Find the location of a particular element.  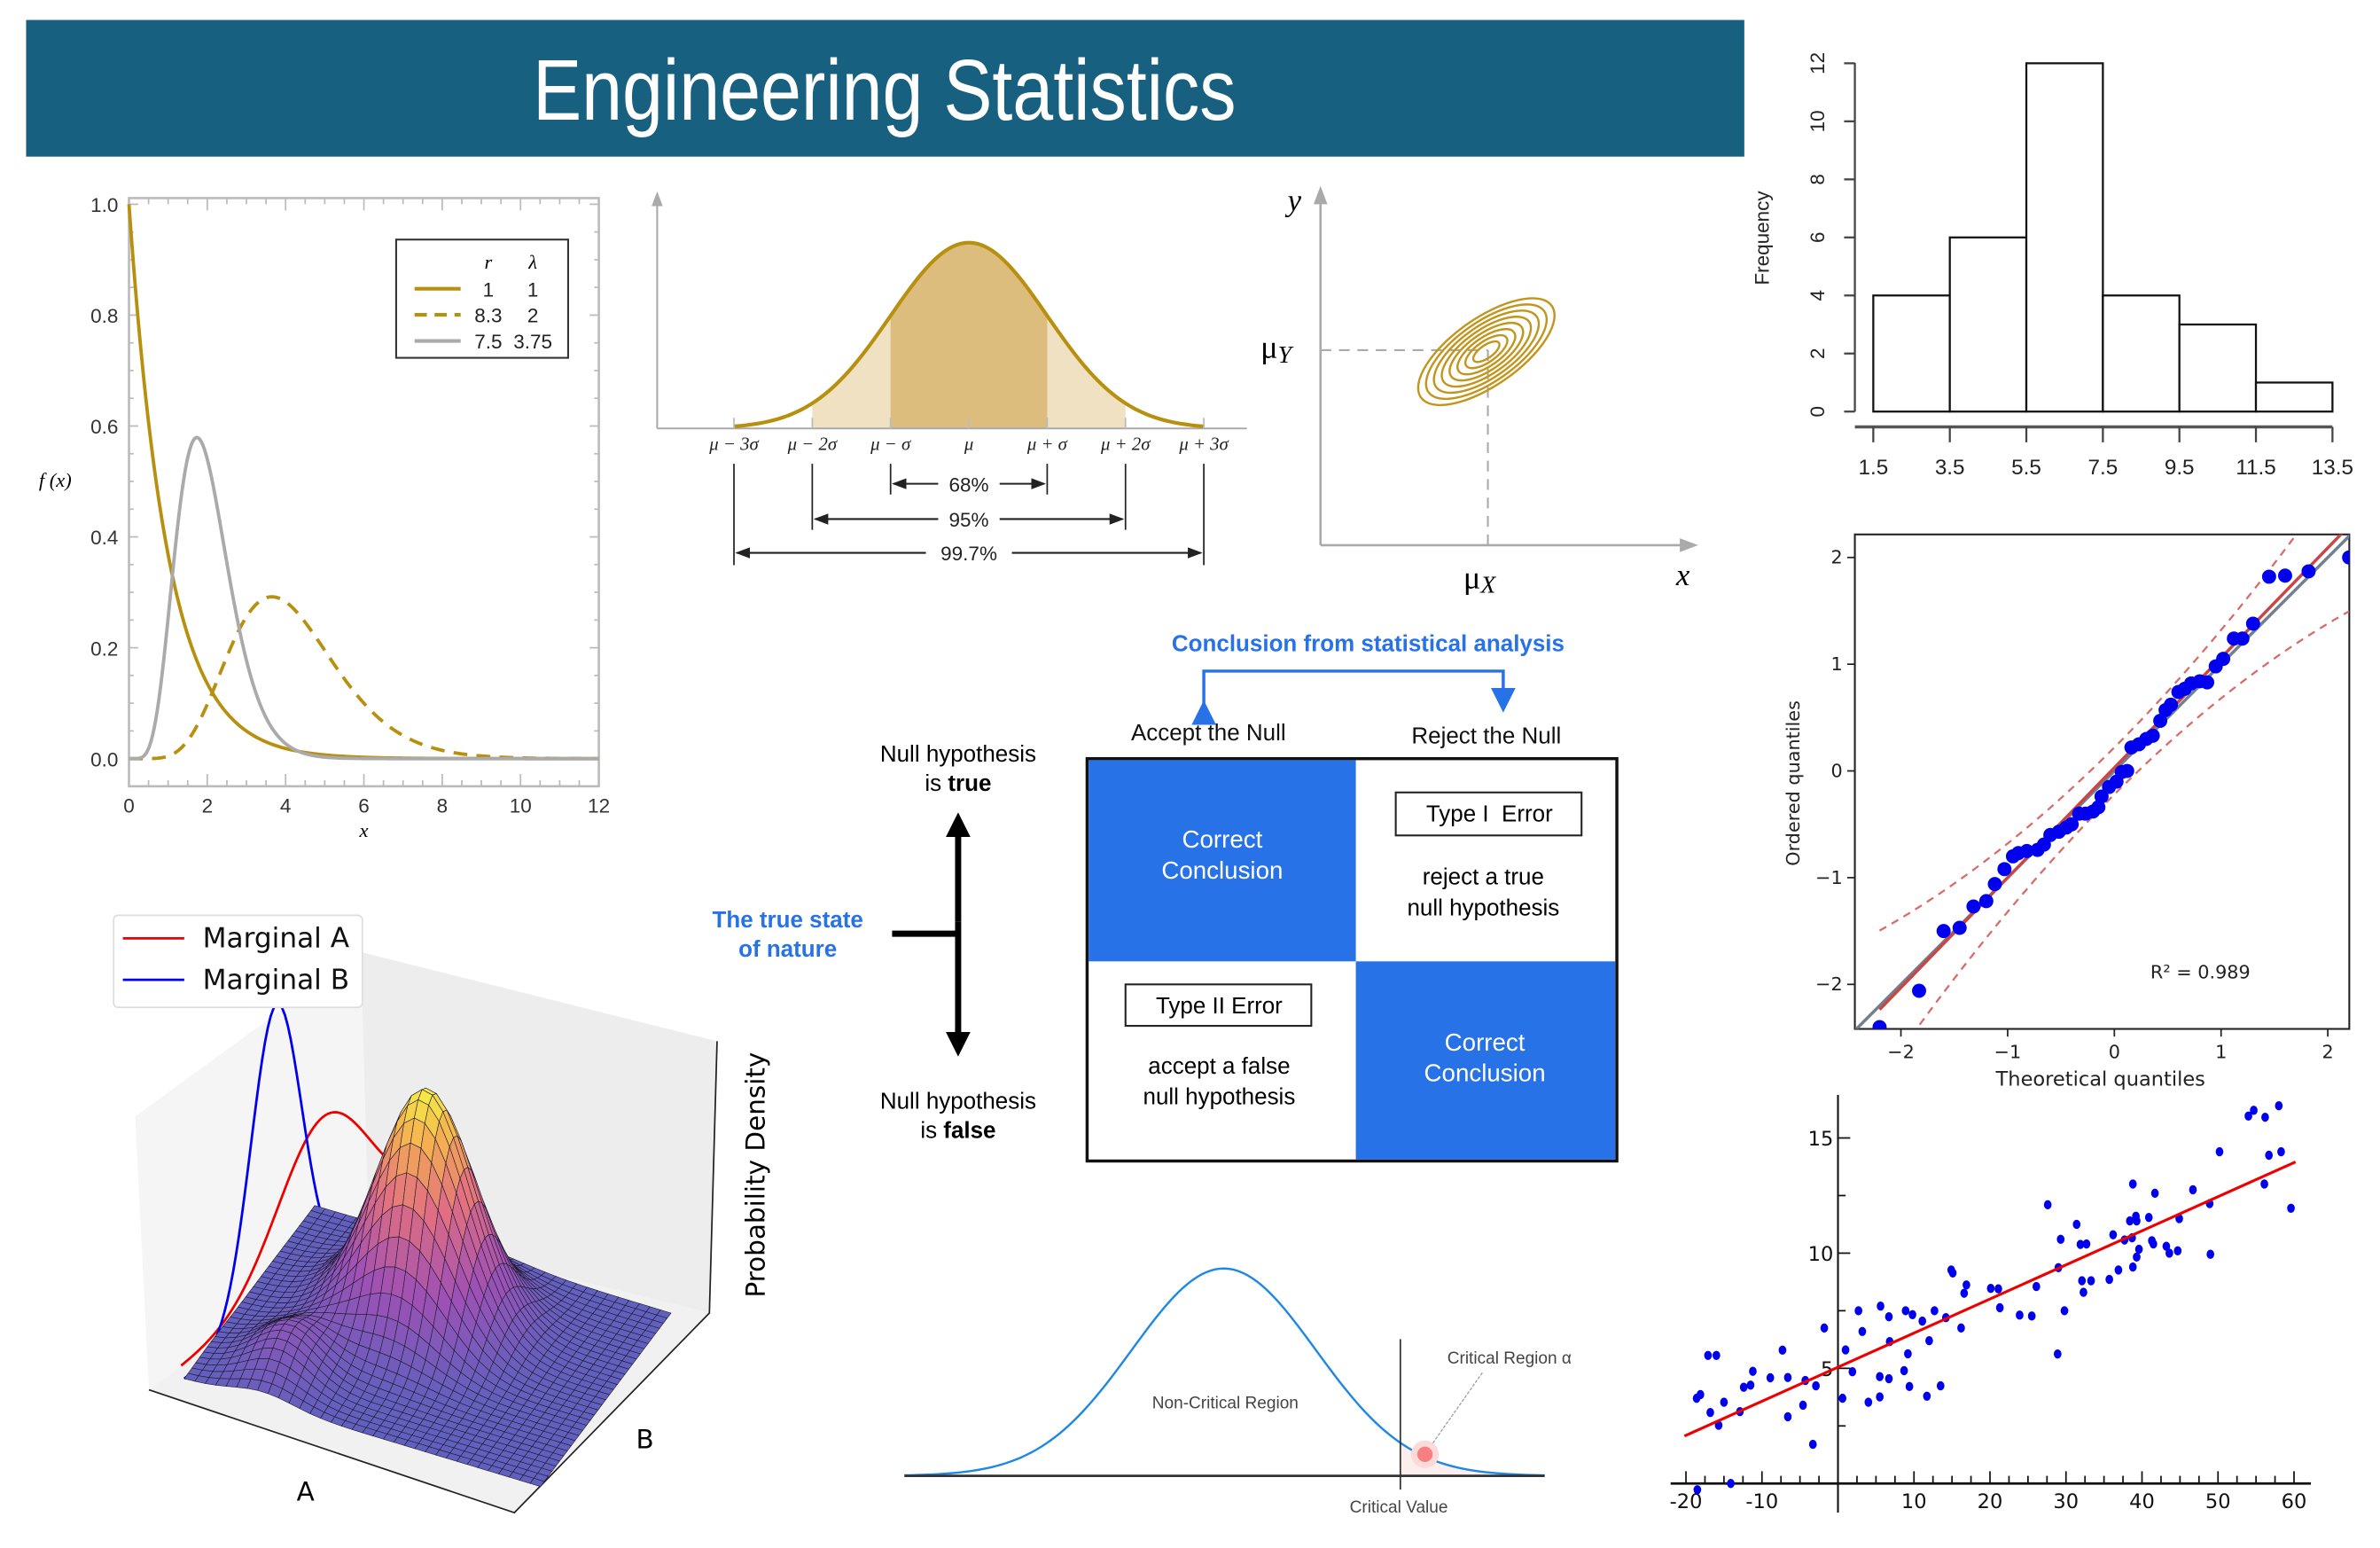

legend-box is located at coordinates (481, 298).